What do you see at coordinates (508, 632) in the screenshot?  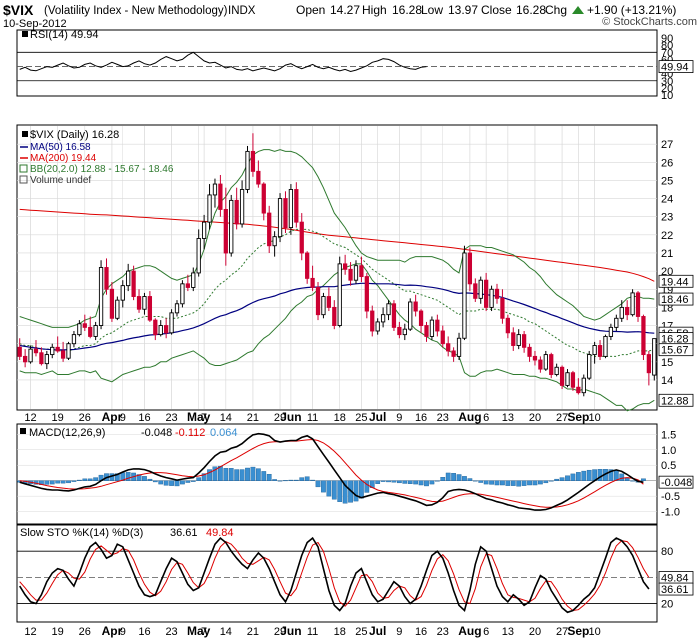 I see `sto-xlabel-22: 13` at bounding box center [508, 632].